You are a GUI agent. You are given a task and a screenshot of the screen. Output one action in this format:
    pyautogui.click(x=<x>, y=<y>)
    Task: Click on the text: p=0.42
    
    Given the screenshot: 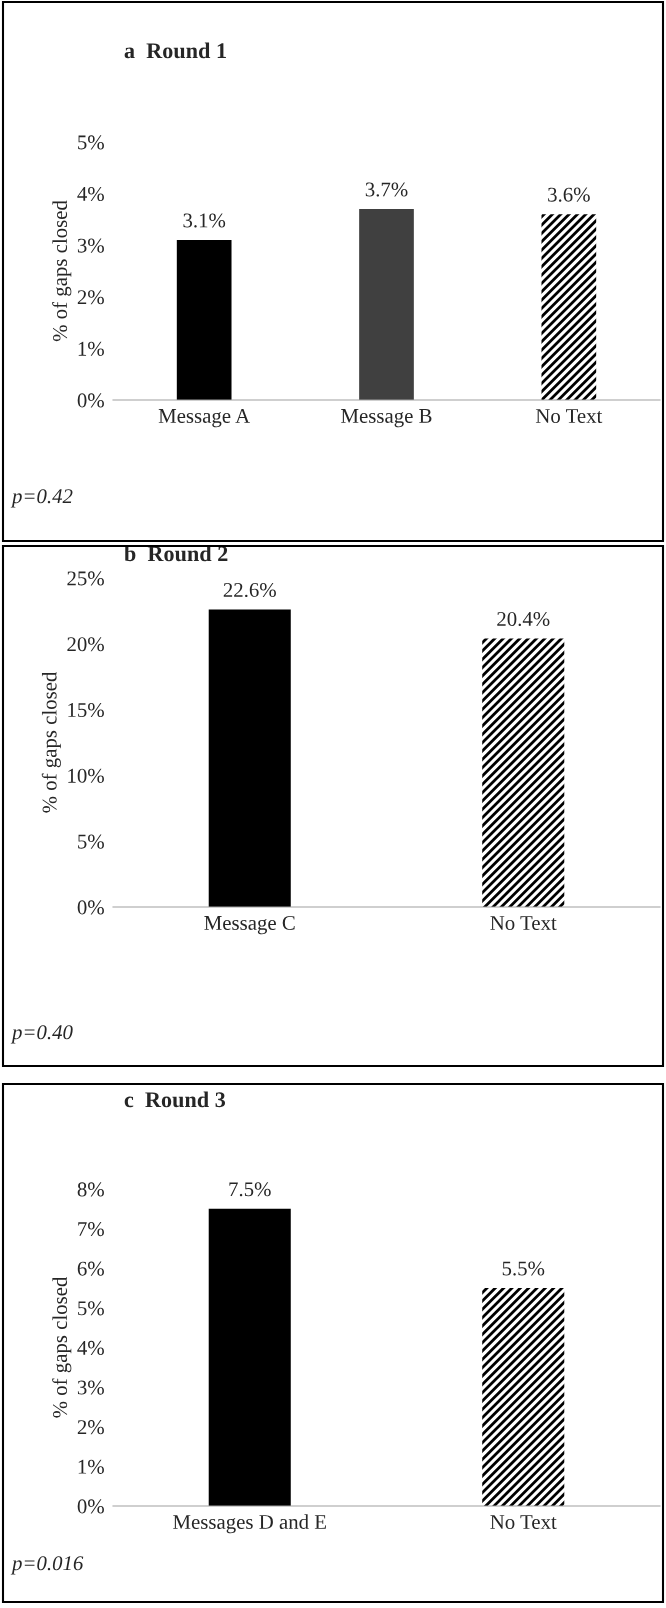 What is the action you would take?
    pyautogui.click(x=41, y=498)
    